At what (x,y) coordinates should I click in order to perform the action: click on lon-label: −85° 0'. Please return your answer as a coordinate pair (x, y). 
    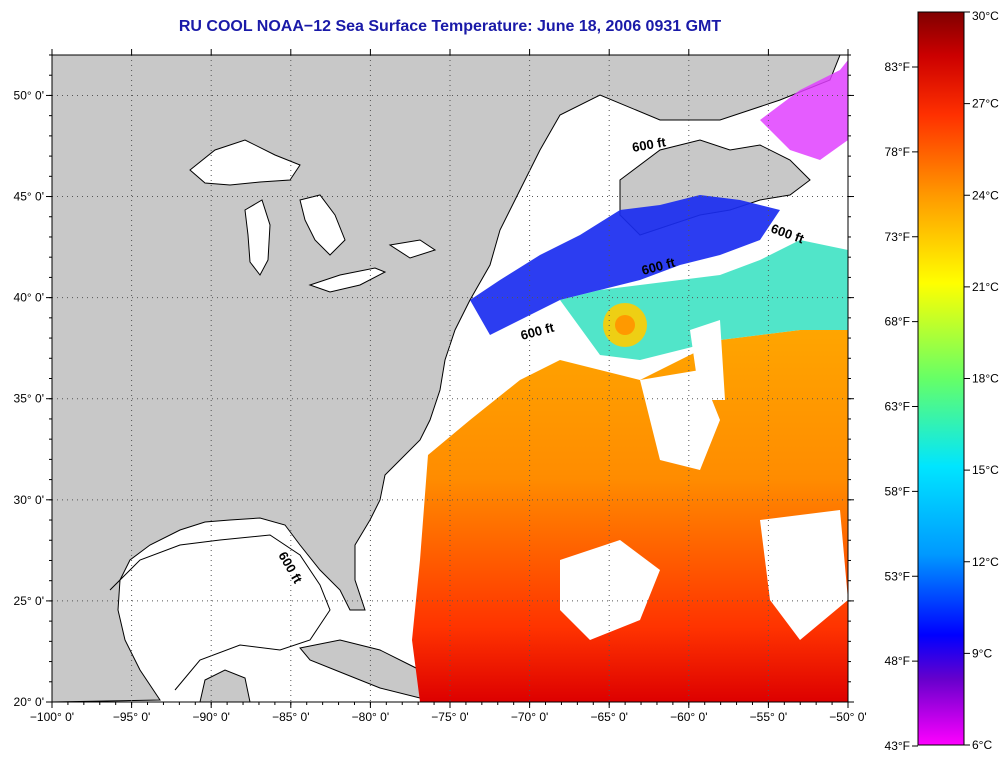
    Looking at the image, I should click on (290, 717).